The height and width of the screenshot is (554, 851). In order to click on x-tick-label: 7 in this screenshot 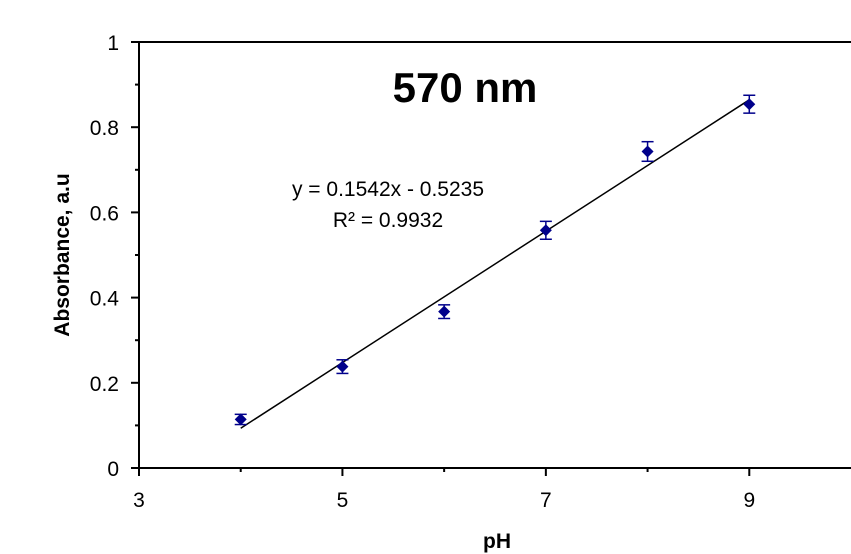, I will do `click(546, 500)`.